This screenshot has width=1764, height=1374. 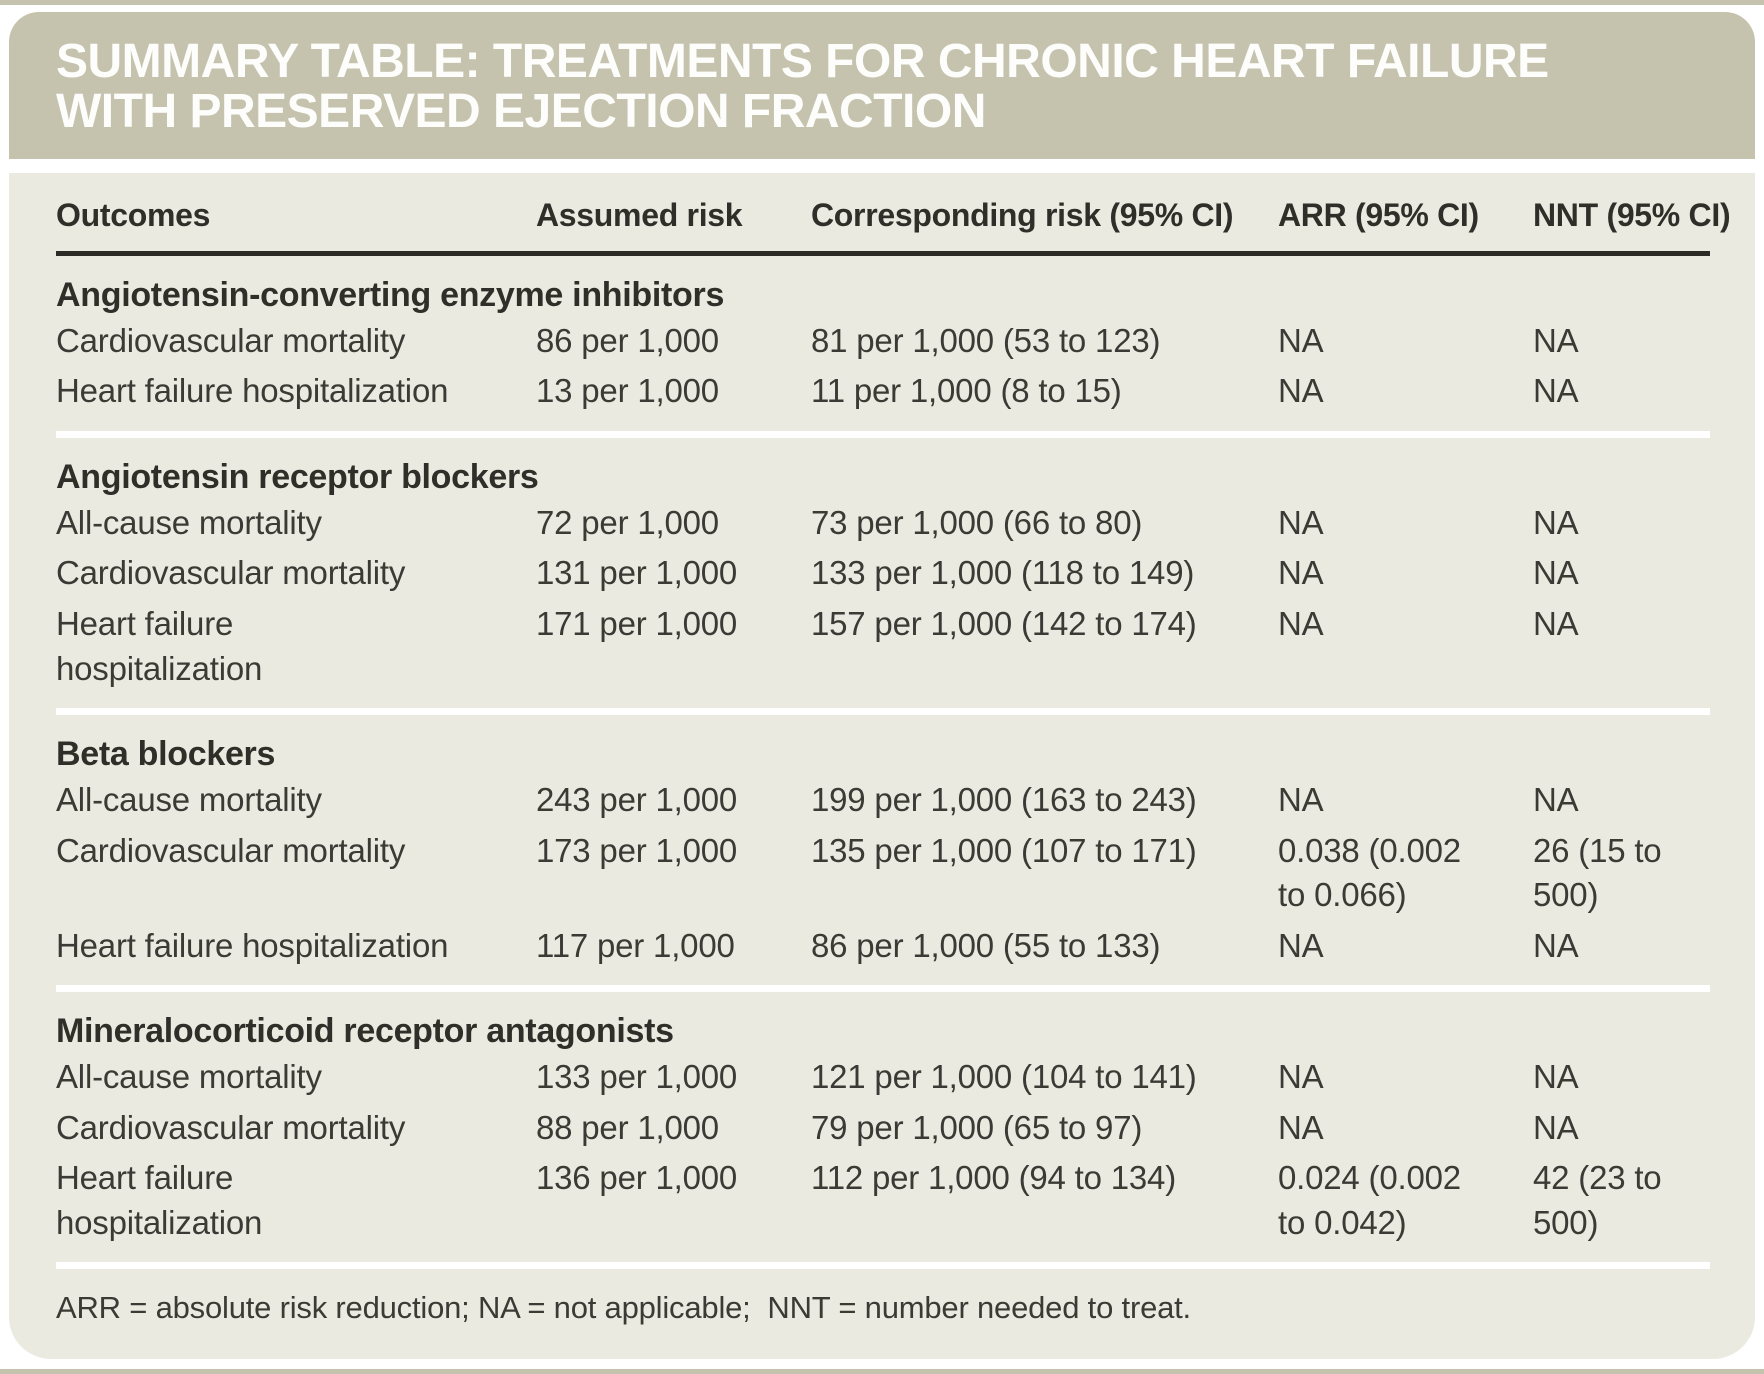 I want to click on cell-corresponding-risk: 79 per 1,000 (65 to 97), so click(x=977, y=1127).